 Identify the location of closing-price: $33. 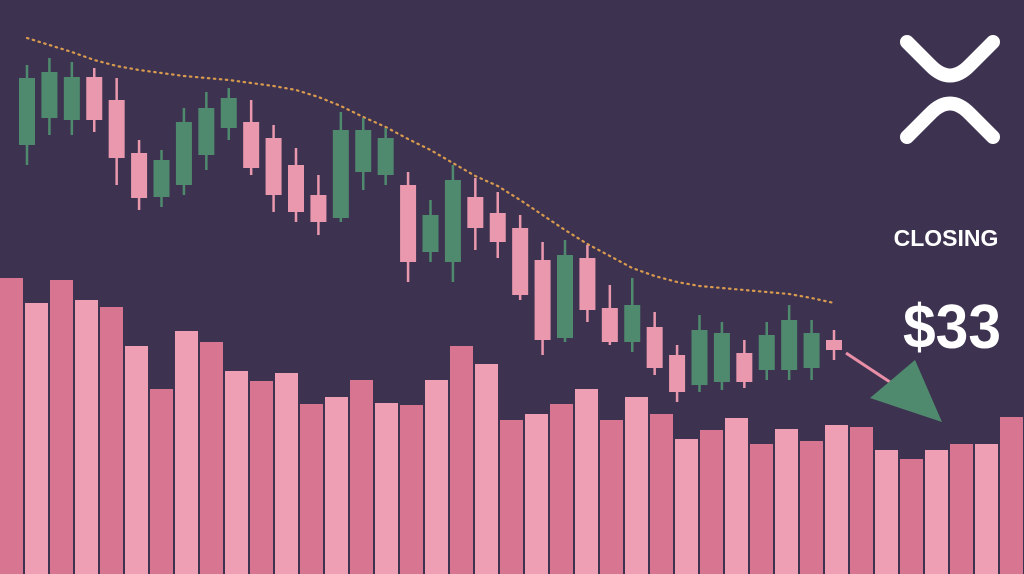
(952, 327).